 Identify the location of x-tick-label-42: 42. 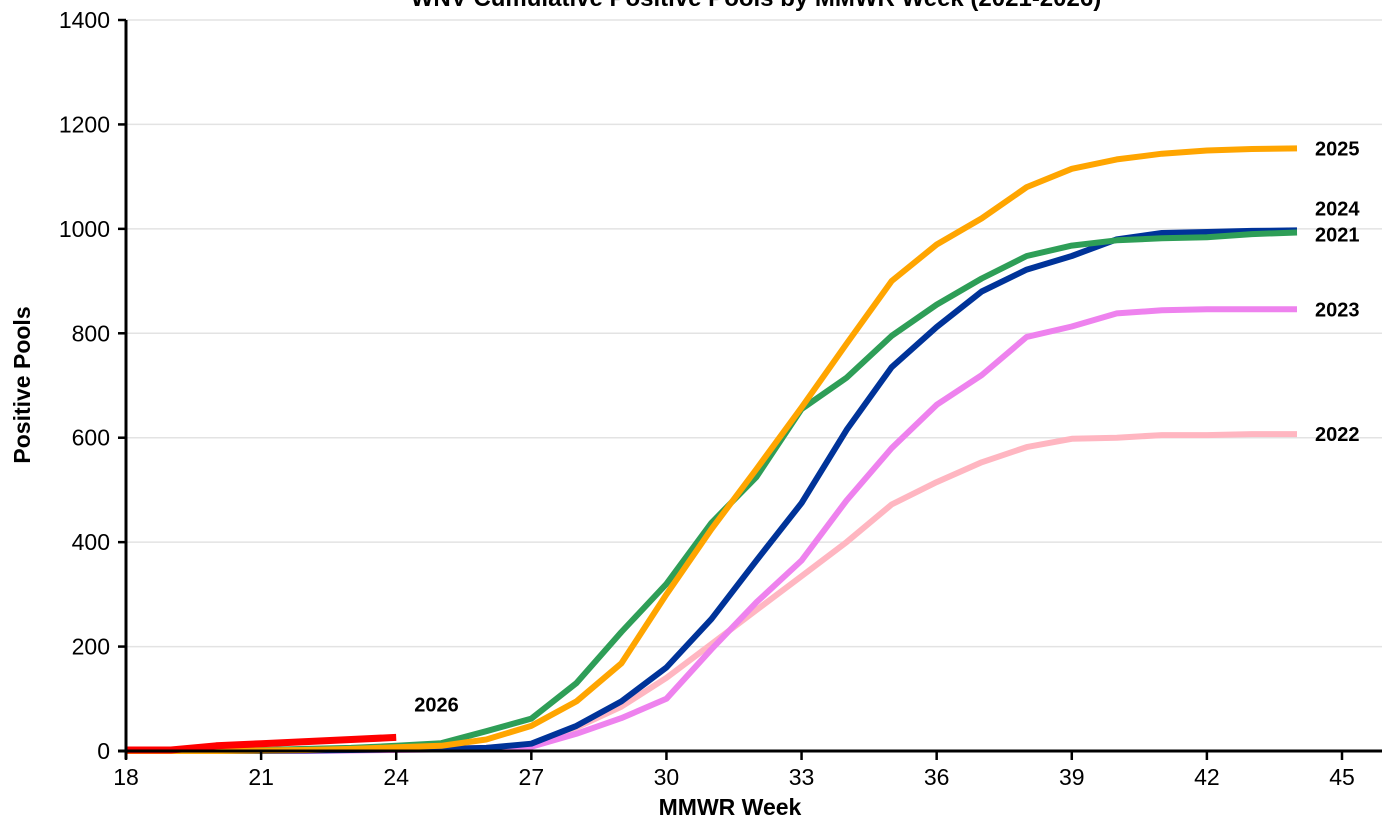
(1207, 777).